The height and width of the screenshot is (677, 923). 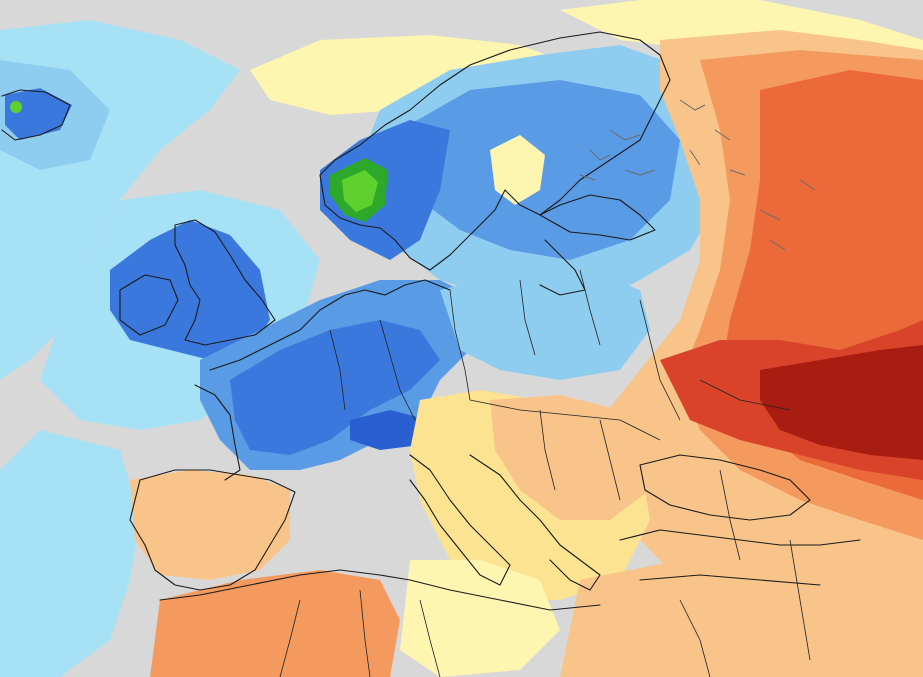 What do you see at coordinates (16, 107) in the screenshot?
I see `iceland-green-spot` at bounding box center [16, 107].